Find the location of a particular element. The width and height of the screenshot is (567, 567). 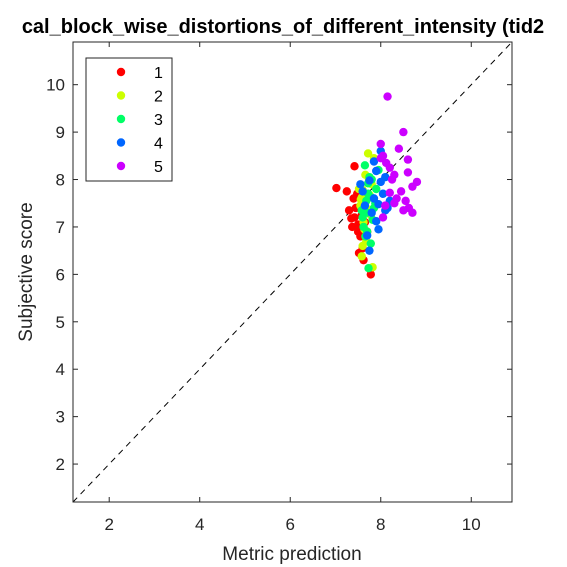

data-points-layer is located at coordinates (377, 185).